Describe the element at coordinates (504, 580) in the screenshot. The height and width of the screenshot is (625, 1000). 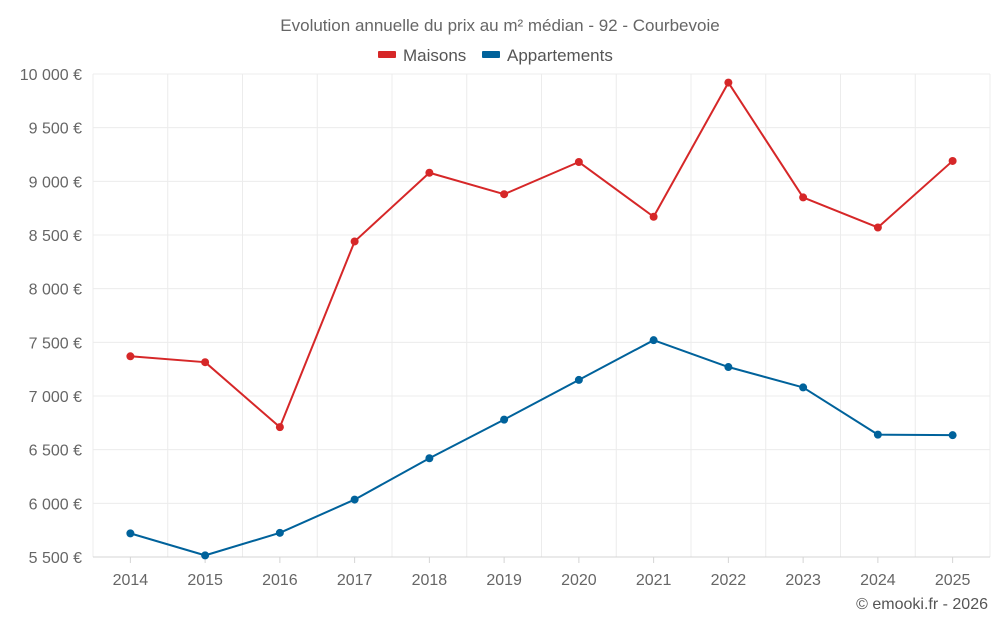
I see `x-tick-label: 2019` at that location.